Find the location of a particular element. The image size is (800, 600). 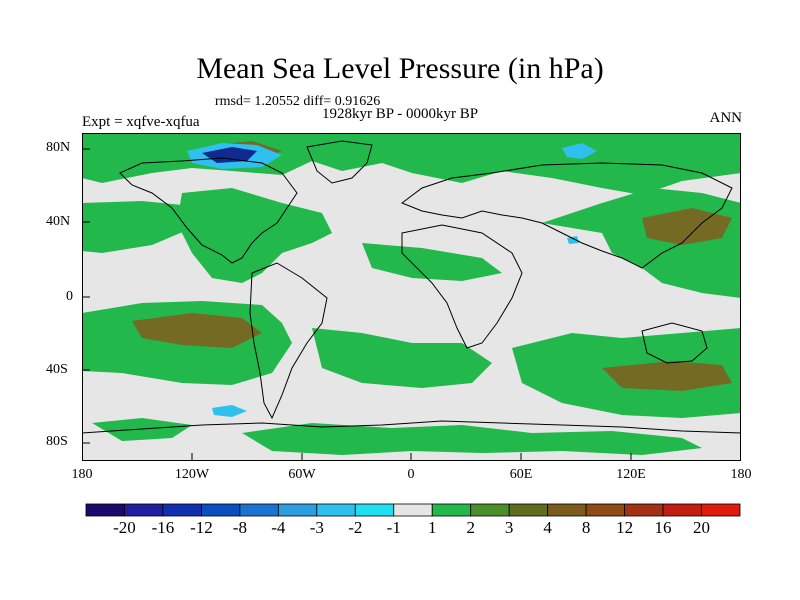

colorbar-label: 1 is located at coordinates (432, 527).